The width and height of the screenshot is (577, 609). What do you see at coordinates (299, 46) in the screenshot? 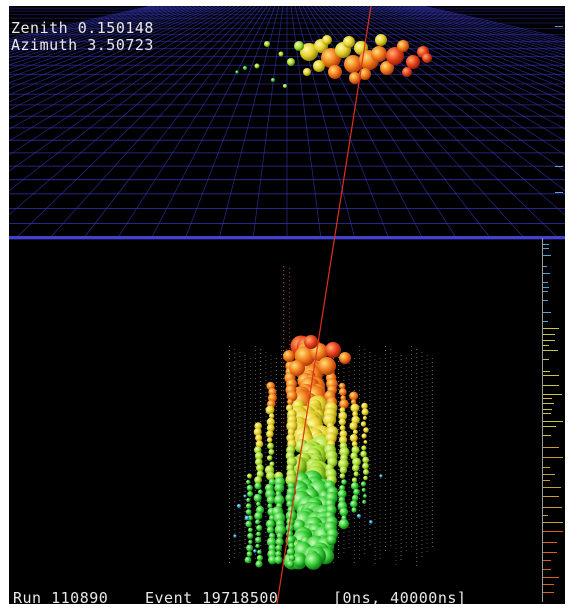
I see `surface-hit` at bounding box center [299, 46].